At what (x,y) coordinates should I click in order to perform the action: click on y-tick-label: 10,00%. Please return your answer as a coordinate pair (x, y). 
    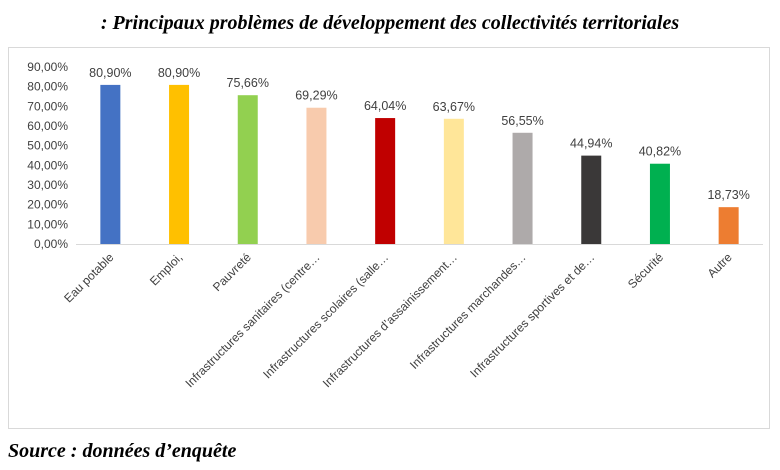
    Looking at the image, I should click on (47, 224).